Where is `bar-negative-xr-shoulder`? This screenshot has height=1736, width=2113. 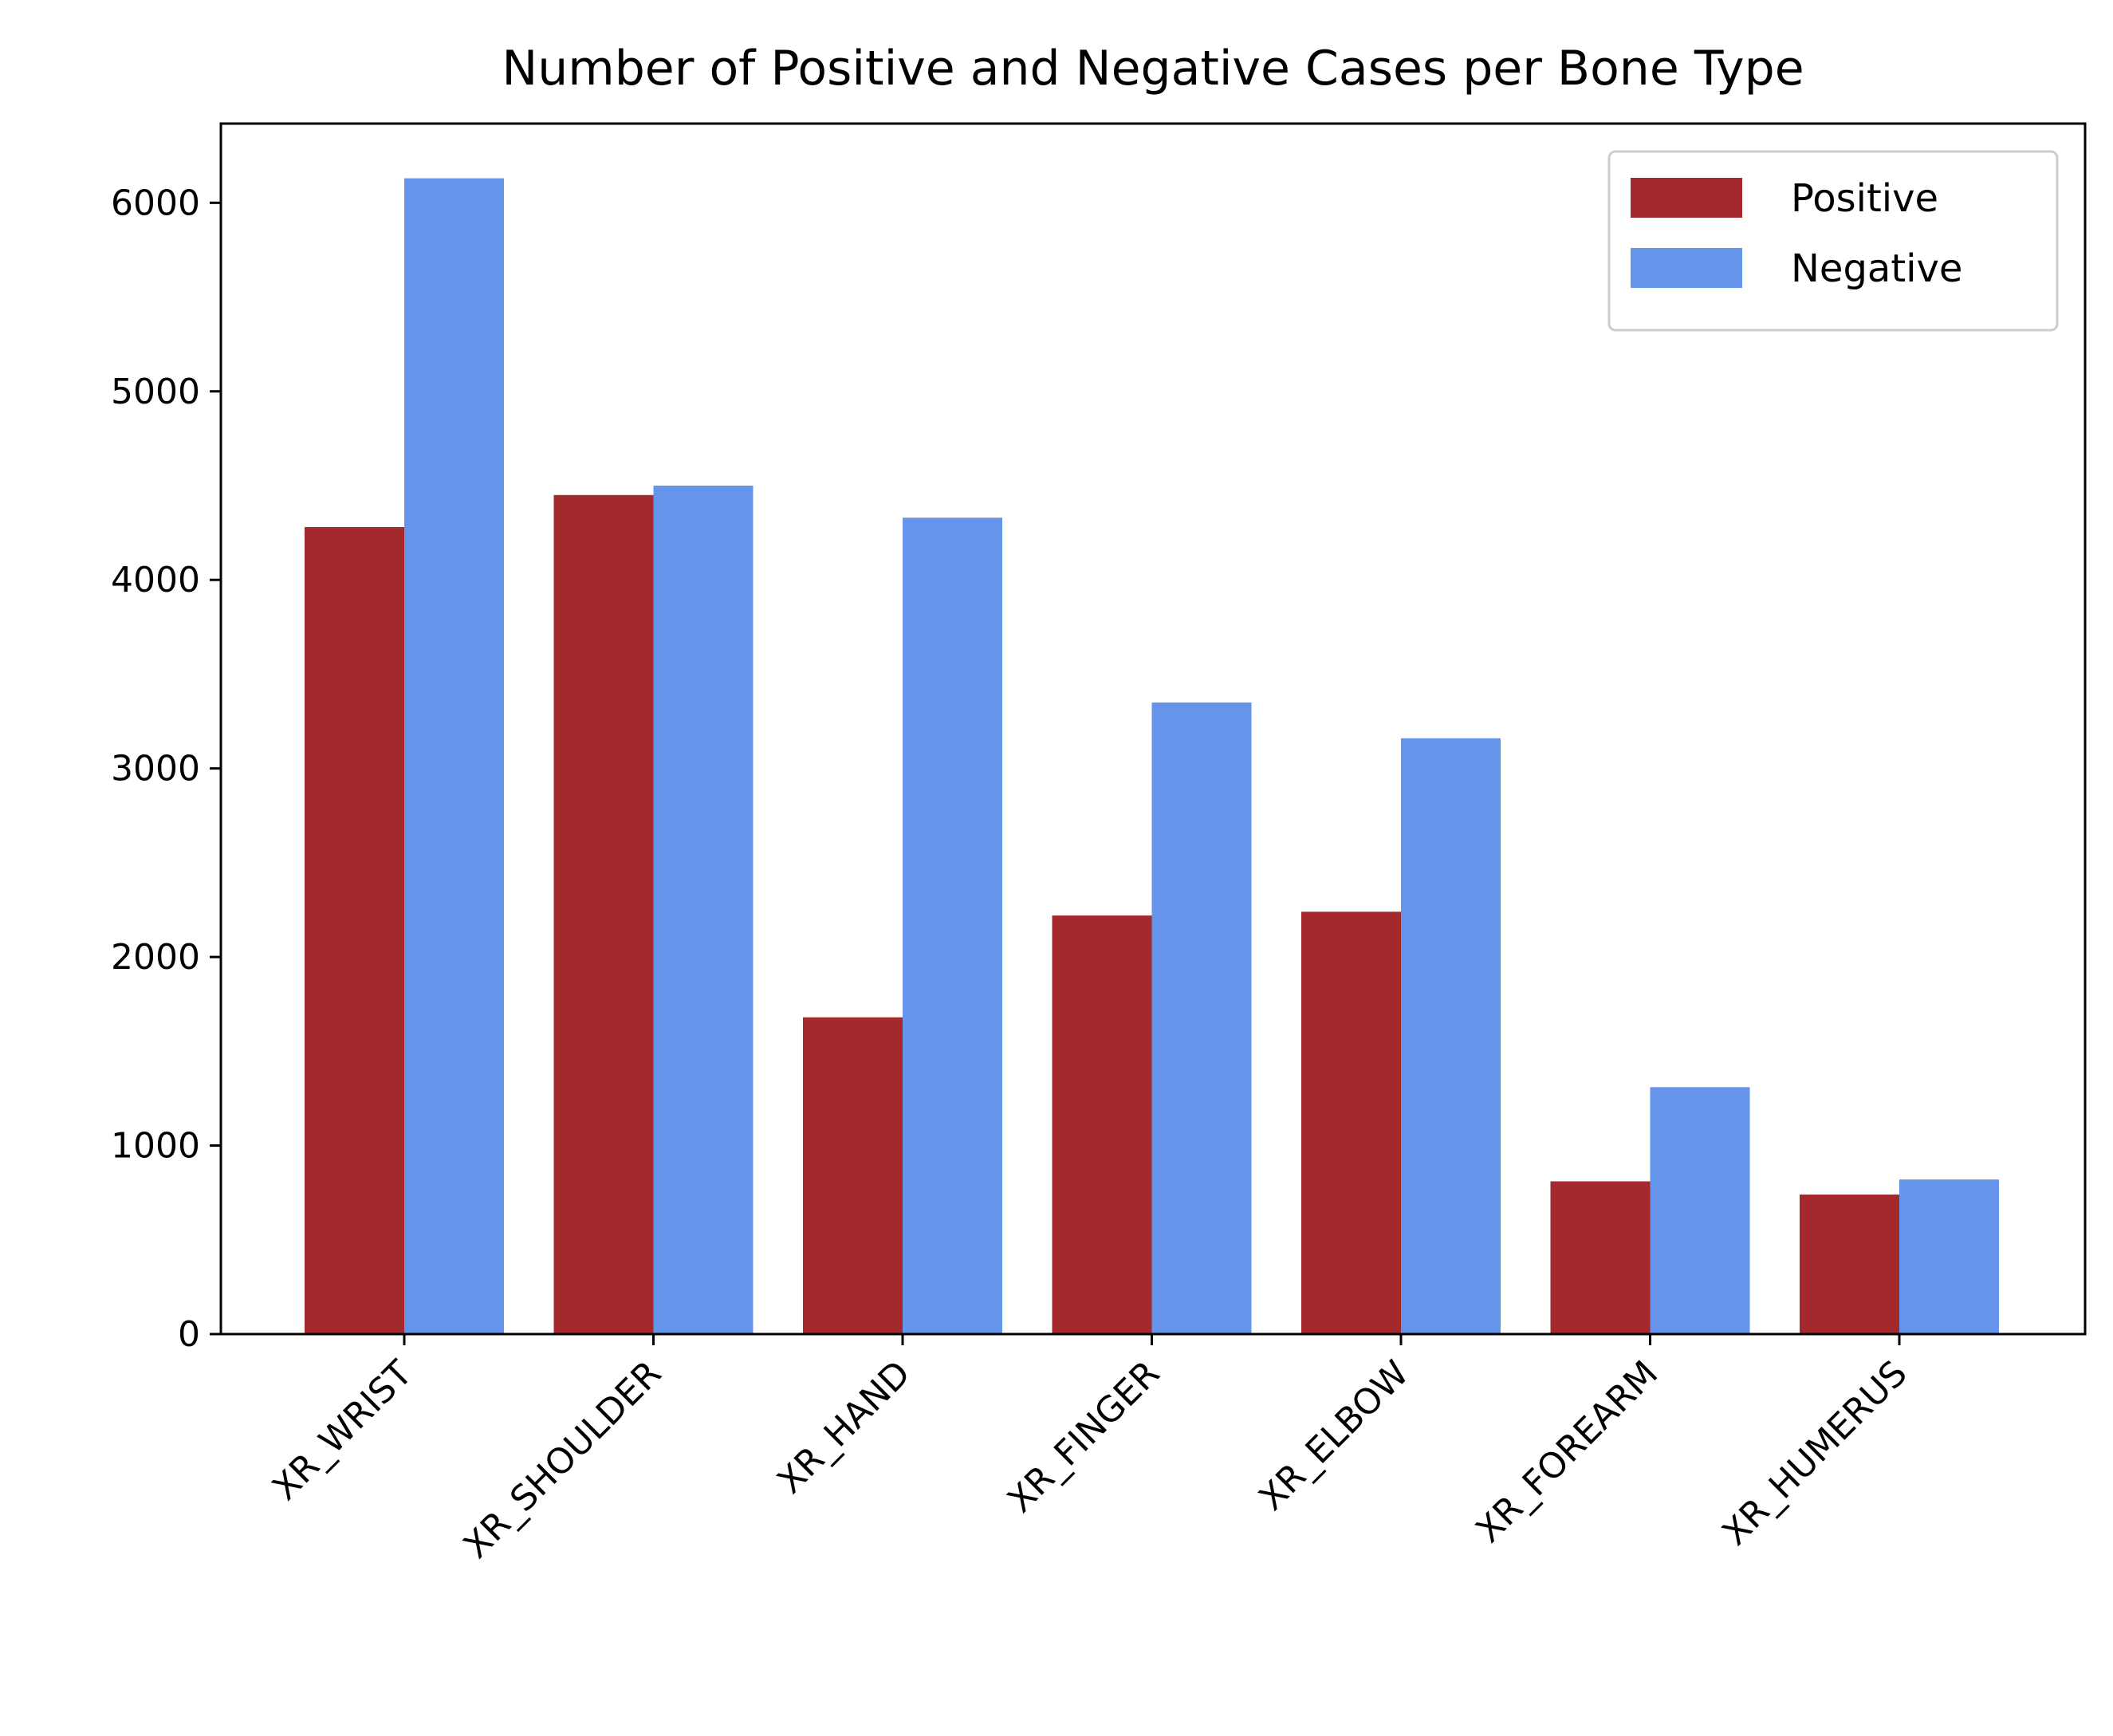
bar-negative-xr-shoulder is located at coordinates (703, 910).